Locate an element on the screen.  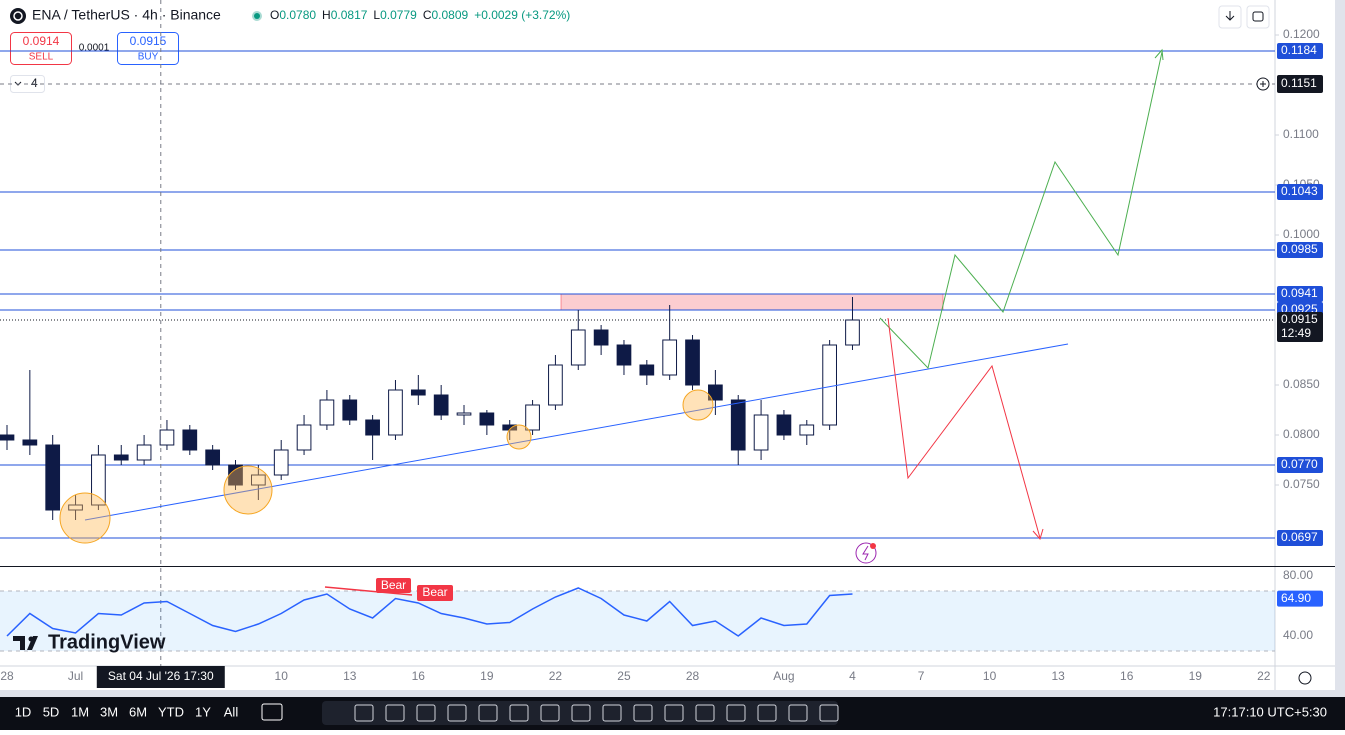
bear-arrowhead is located at coordinates (1038, 534).